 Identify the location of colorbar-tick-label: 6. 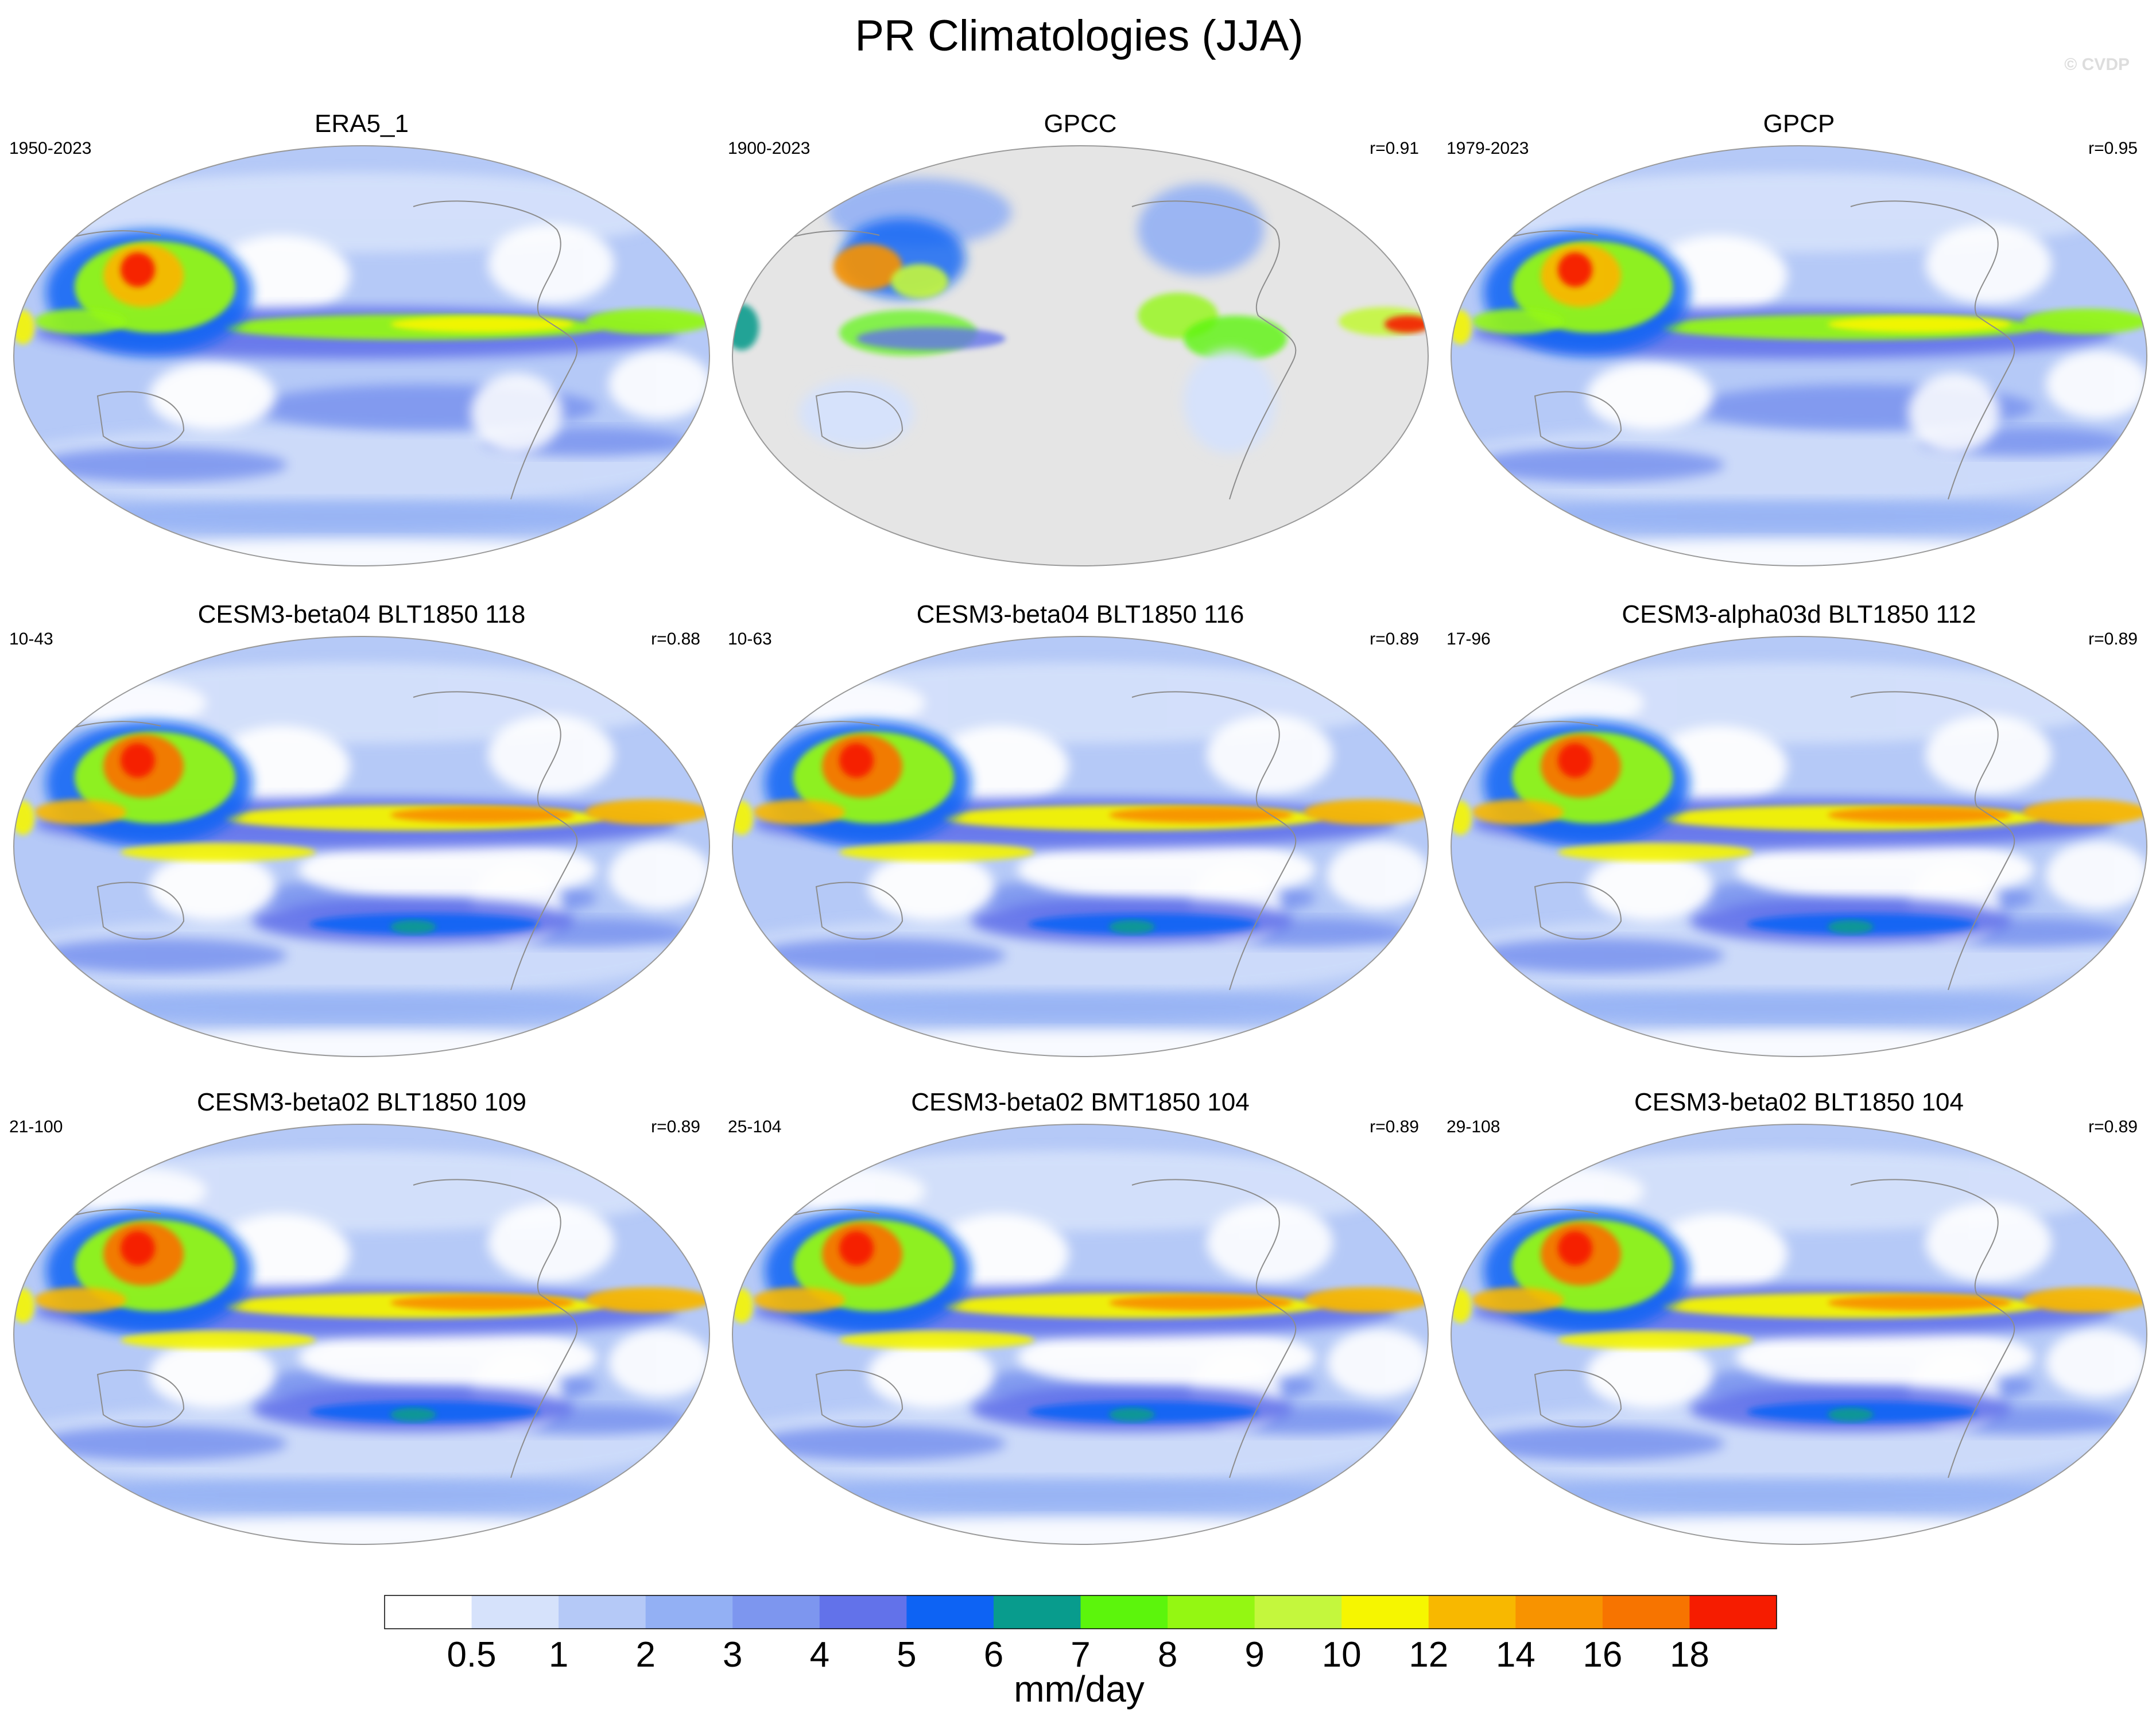
(993, 1655).